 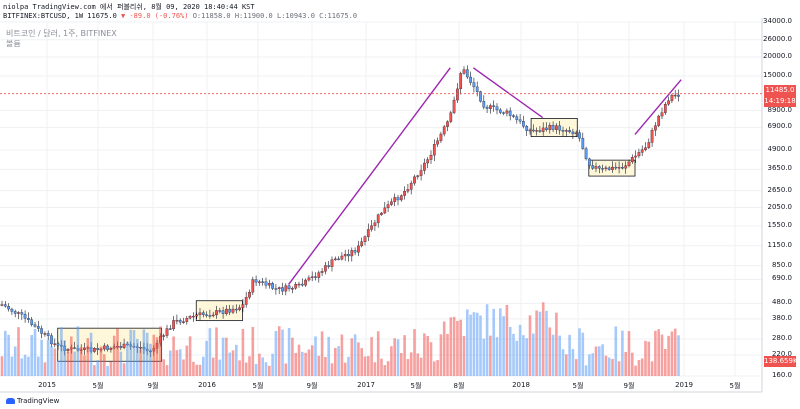 What do you see at coordinates (207, 385) in the screenshot?
I see `time-tick-label: 2016` at bounding box center [207, 385].